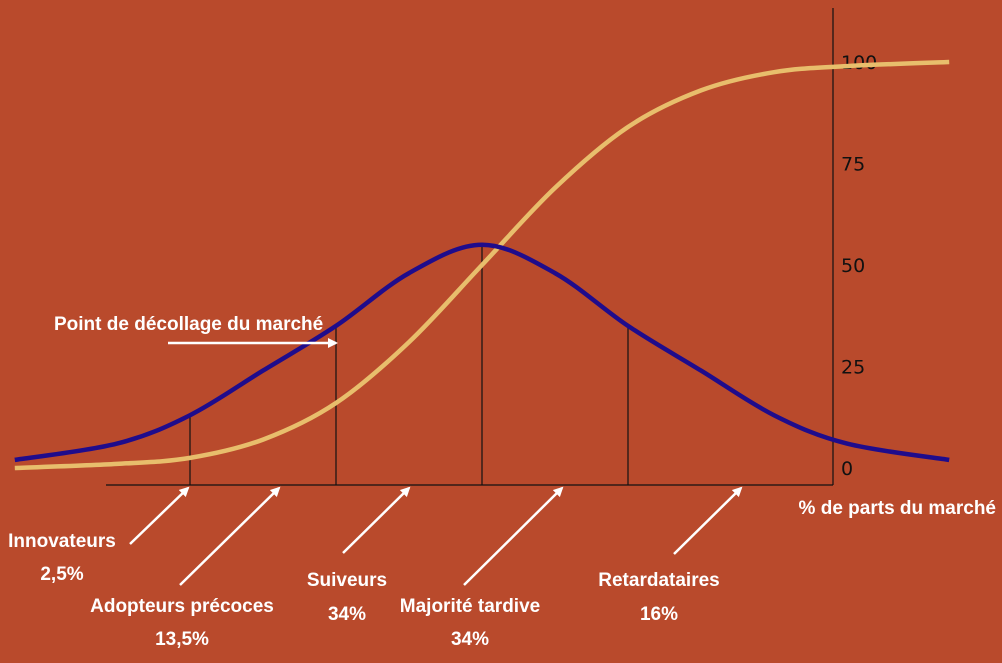 Image resolution: width=1002 pixels, height=663 pixels. I want to click on y-tick-label: 75, so click(853, 165).